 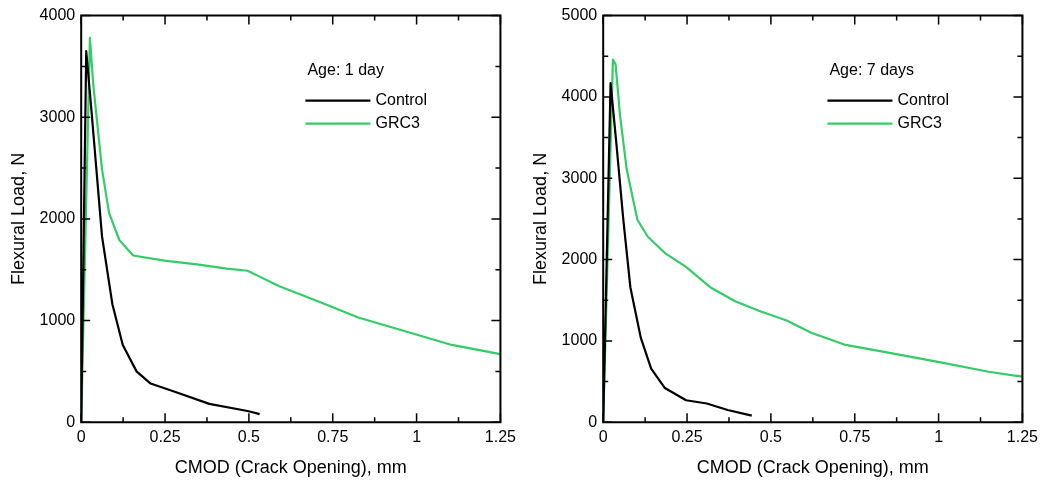 I want to click on legend-title: Age: 1 day, so click(x=345, y=70).